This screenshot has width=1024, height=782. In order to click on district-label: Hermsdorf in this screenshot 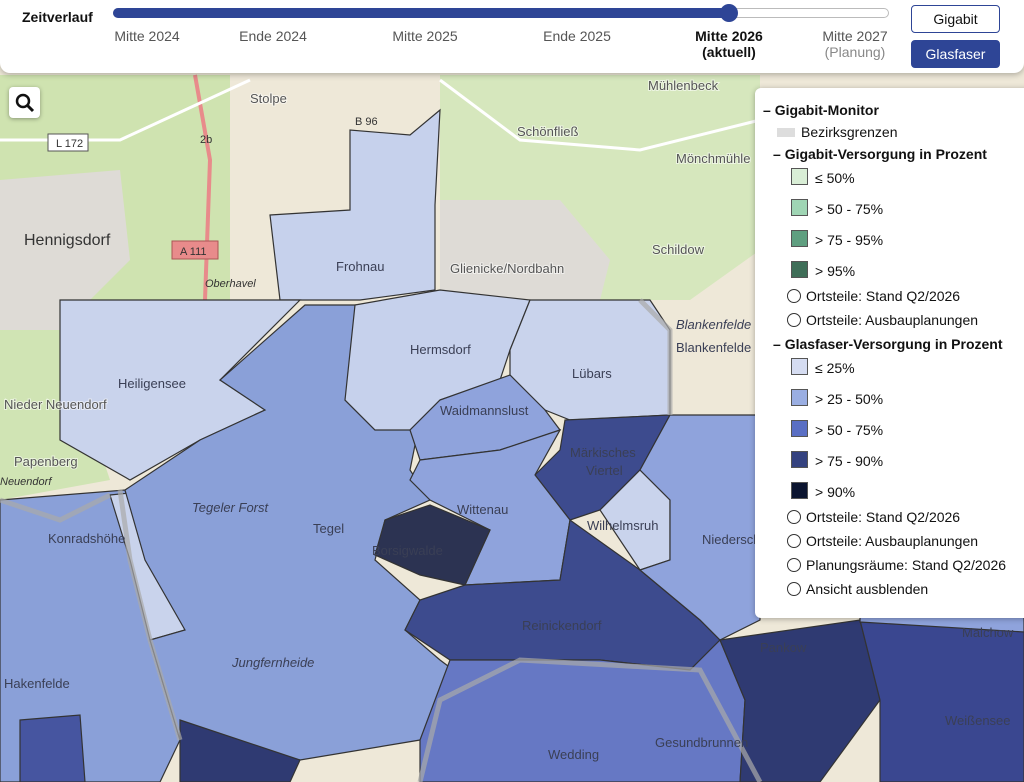, I will do `click(440, 349)`.